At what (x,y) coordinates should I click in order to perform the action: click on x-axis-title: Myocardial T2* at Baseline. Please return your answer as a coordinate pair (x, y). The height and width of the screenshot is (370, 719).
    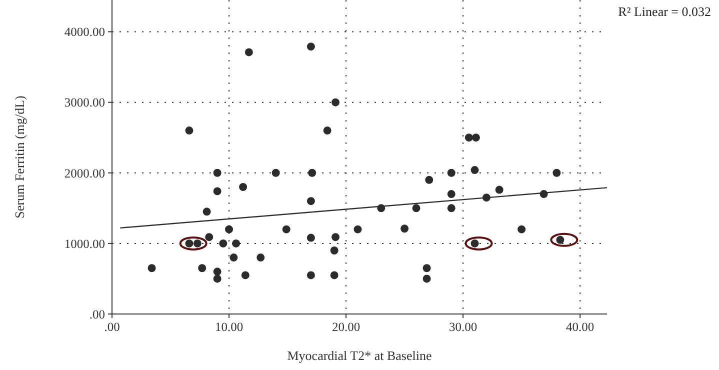
    Looking at the image, I should click on (359, 355).